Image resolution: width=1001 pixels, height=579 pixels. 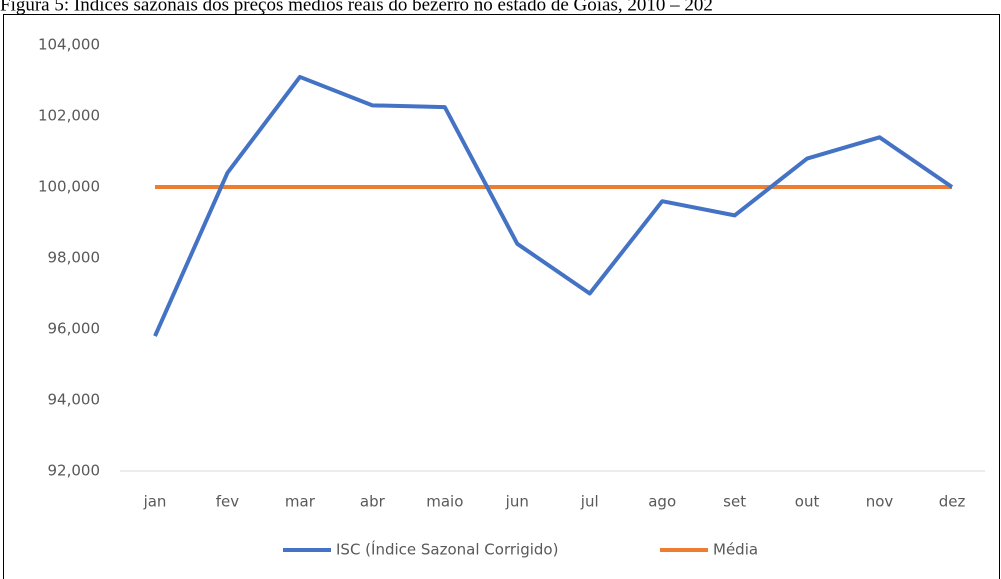 I want to click on legend-label: ISC (Índice Sazonal Corrigido), so click(x=447, y=549).